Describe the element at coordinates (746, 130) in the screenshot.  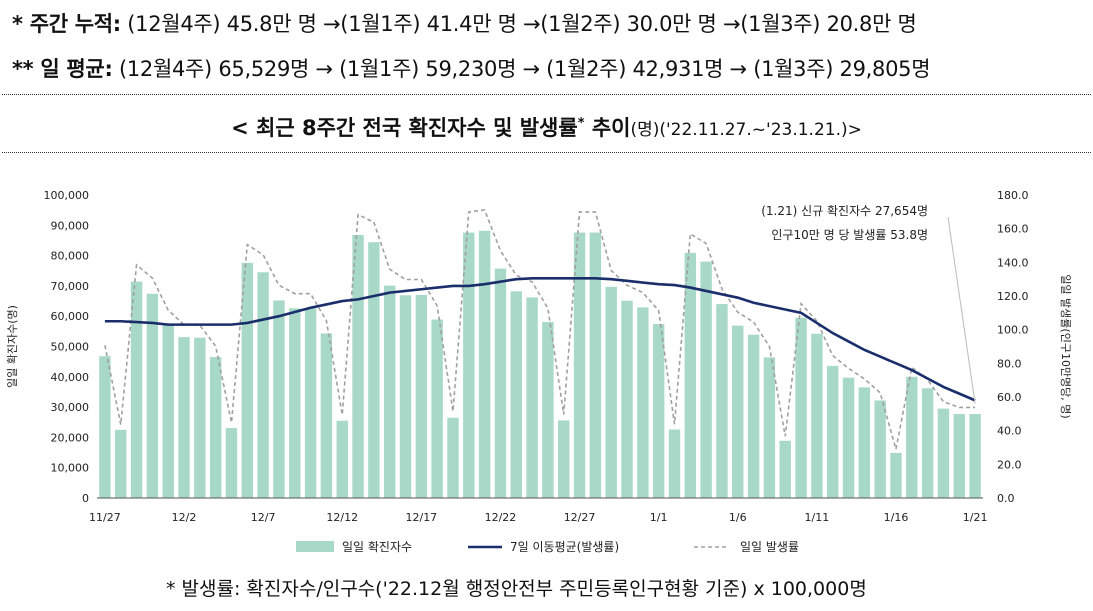
I see `chart-title-unit: (명)('22.11.27.~'23.1.21.)>` at that location.